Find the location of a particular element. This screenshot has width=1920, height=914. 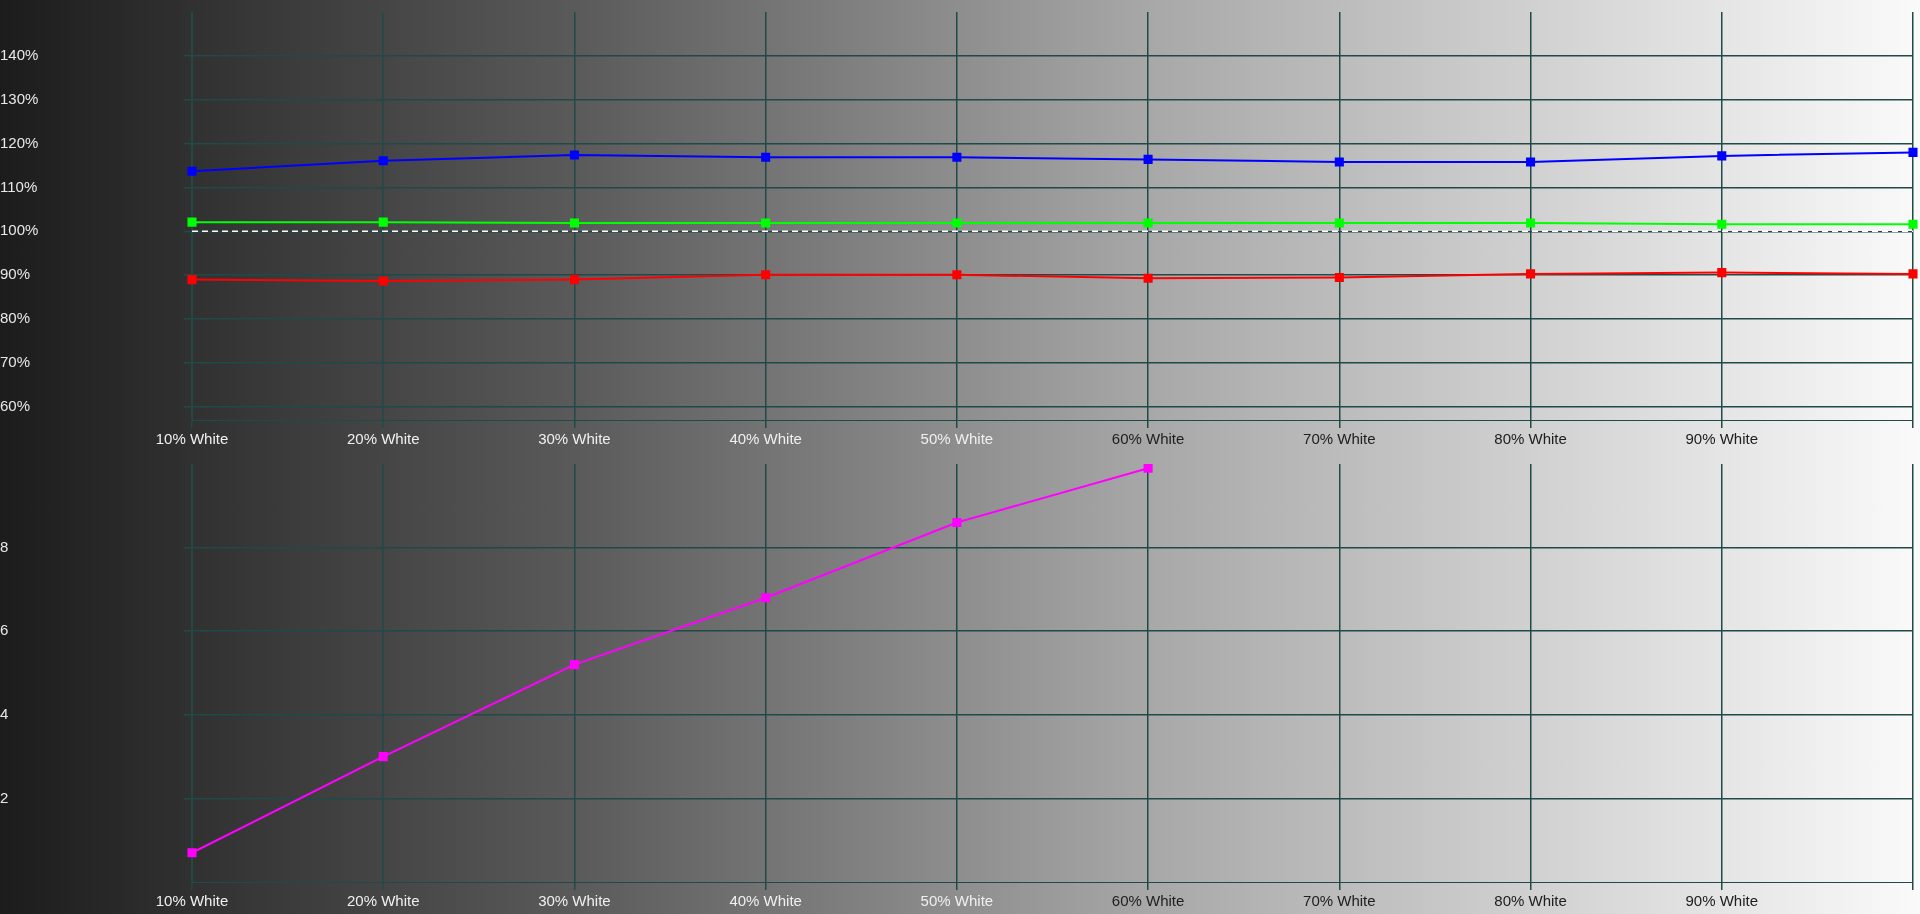

y-tick-label: 8 is located at coordinates (4, 546).